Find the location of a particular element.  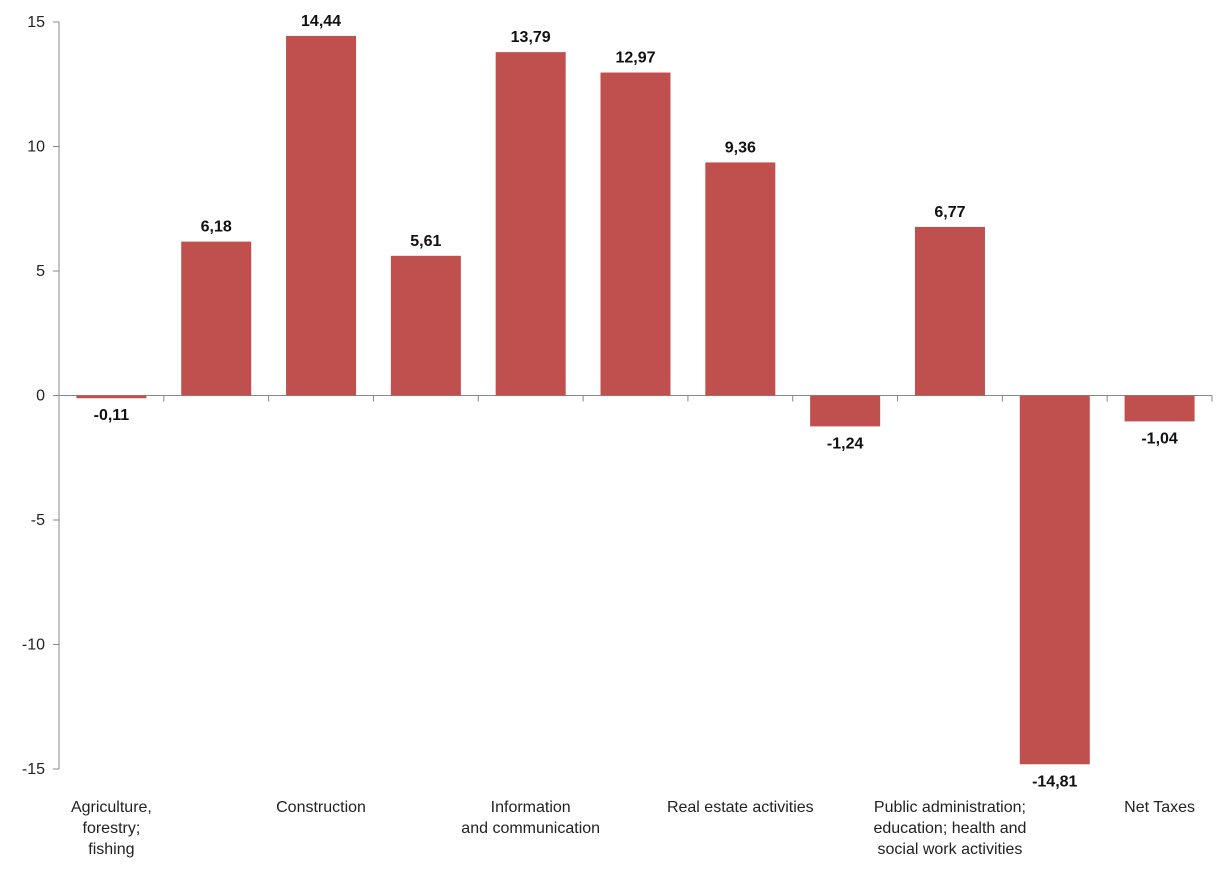

y-axis: 15 10 5 0 -5 -10 -15 is located at coordinates (41, 396).